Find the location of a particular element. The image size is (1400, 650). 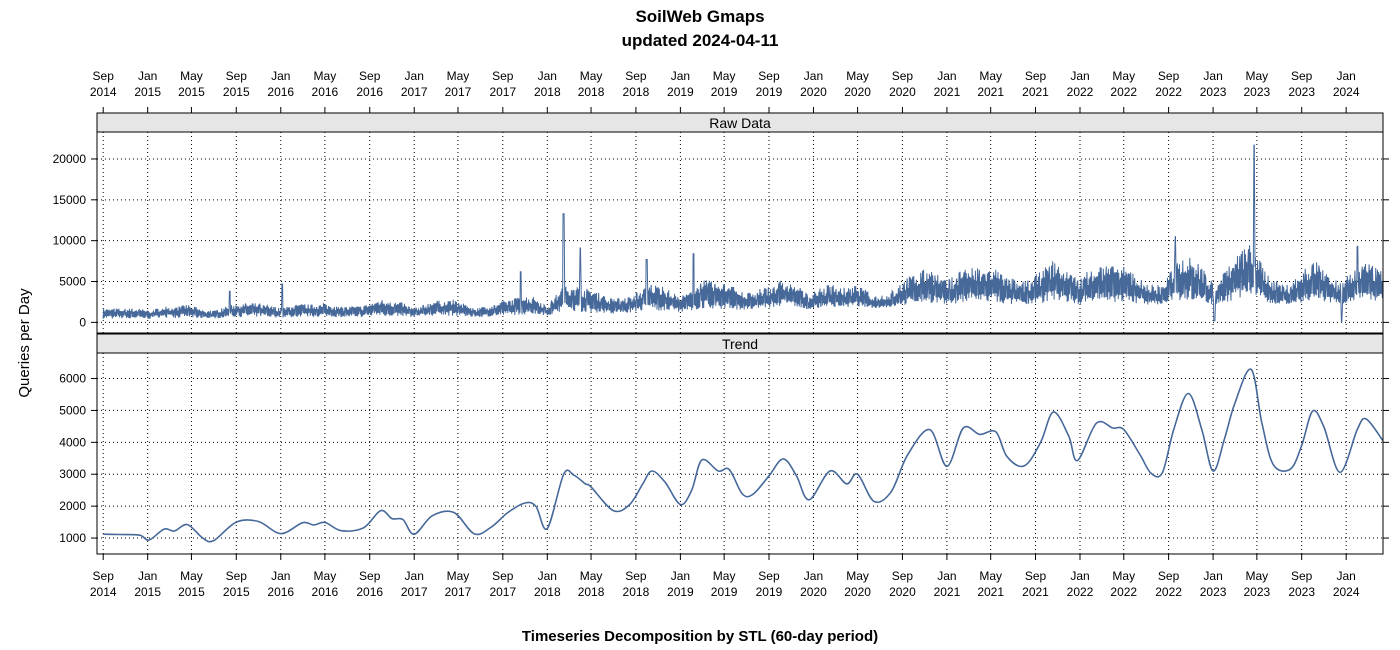

y-tick-label: 15000 is located at coordinates (70, 200).